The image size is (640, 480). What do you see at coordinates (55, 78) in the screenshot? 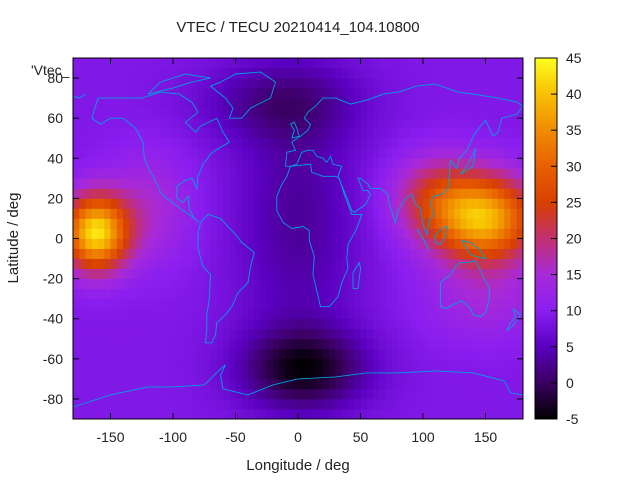
I see `y-tick-label: 80` at bounding box center [55, 78].